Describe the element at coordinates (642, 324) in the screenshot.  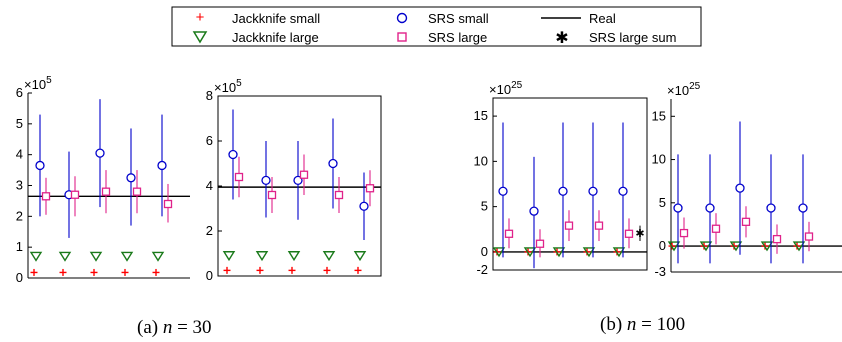
I see `caption-b: (b) n = 100` at that location.